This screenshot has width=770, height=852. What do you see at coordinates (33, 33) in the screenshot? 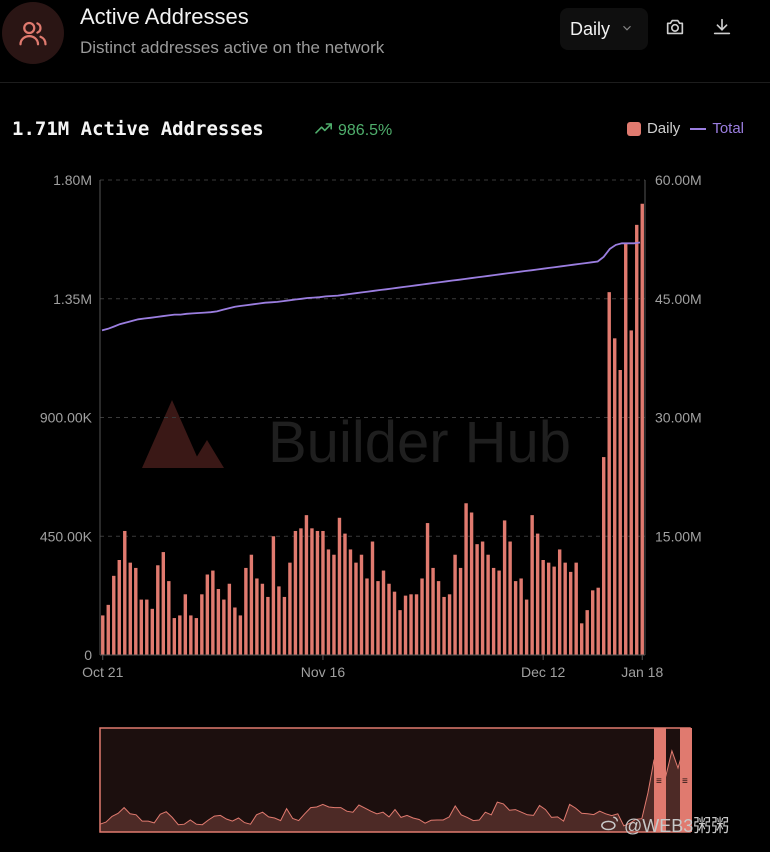
I see `users-icon` at bounding box center [33, 33].